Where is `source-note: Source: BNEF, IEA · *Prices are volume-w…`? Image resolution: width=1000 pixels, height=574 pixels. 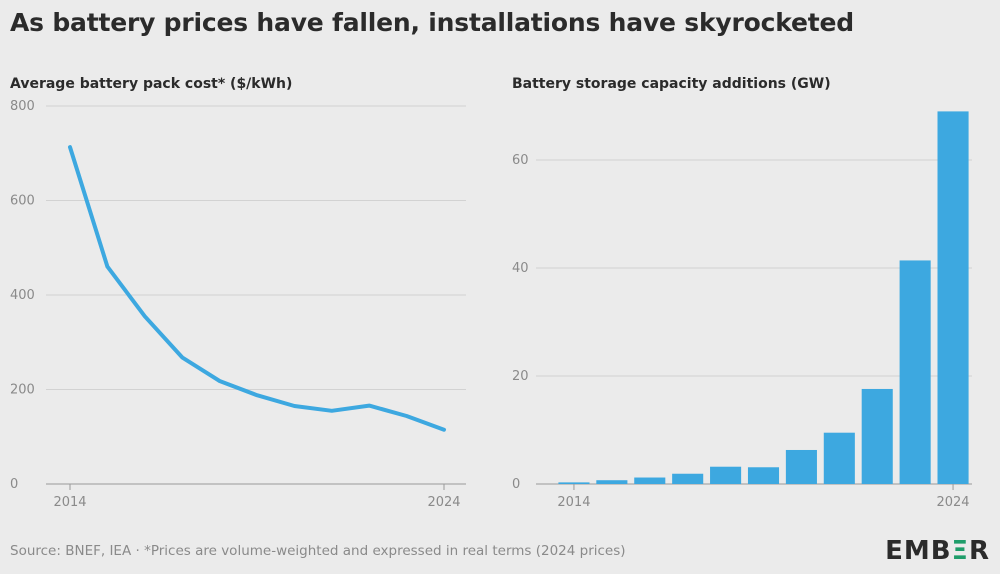 source-note: Source: BNEF, IEA · *Prices are volume-w… is located at coordinates (318, 551).